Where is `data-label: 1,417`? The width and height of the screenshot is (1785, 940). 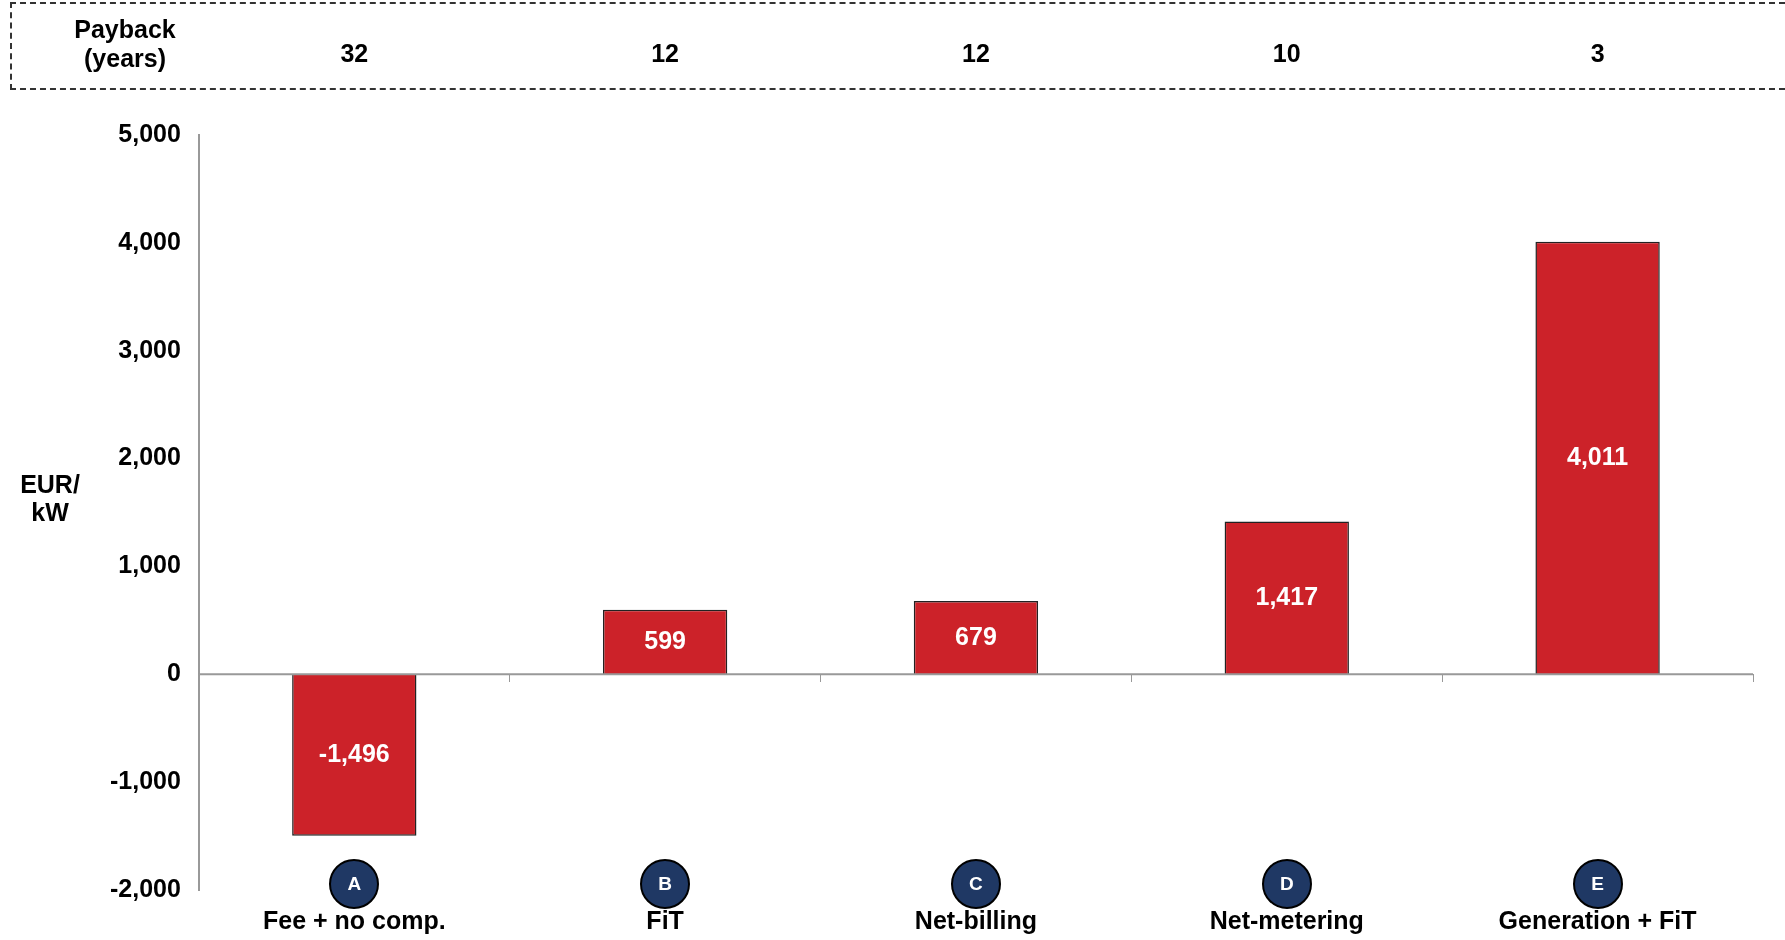 data-label: 1,417 is located at coordinates (1287, 595).